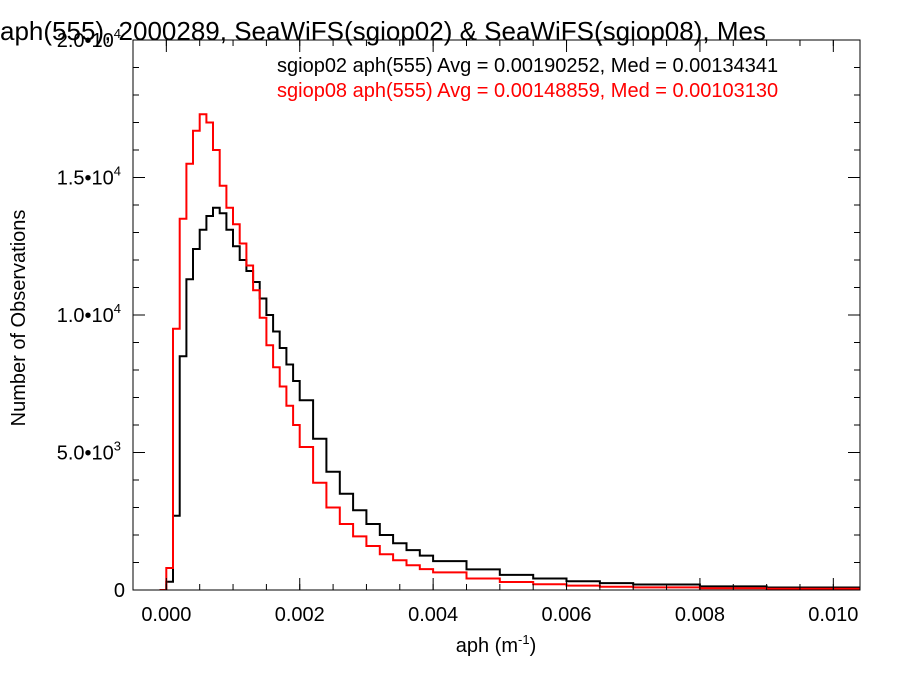 This screenshot has height=675, width=900. What do you see at coordinates (700, 615) in the screenshot?
I see `x-tick-label: 0.008` at bounding box center [700, 615].